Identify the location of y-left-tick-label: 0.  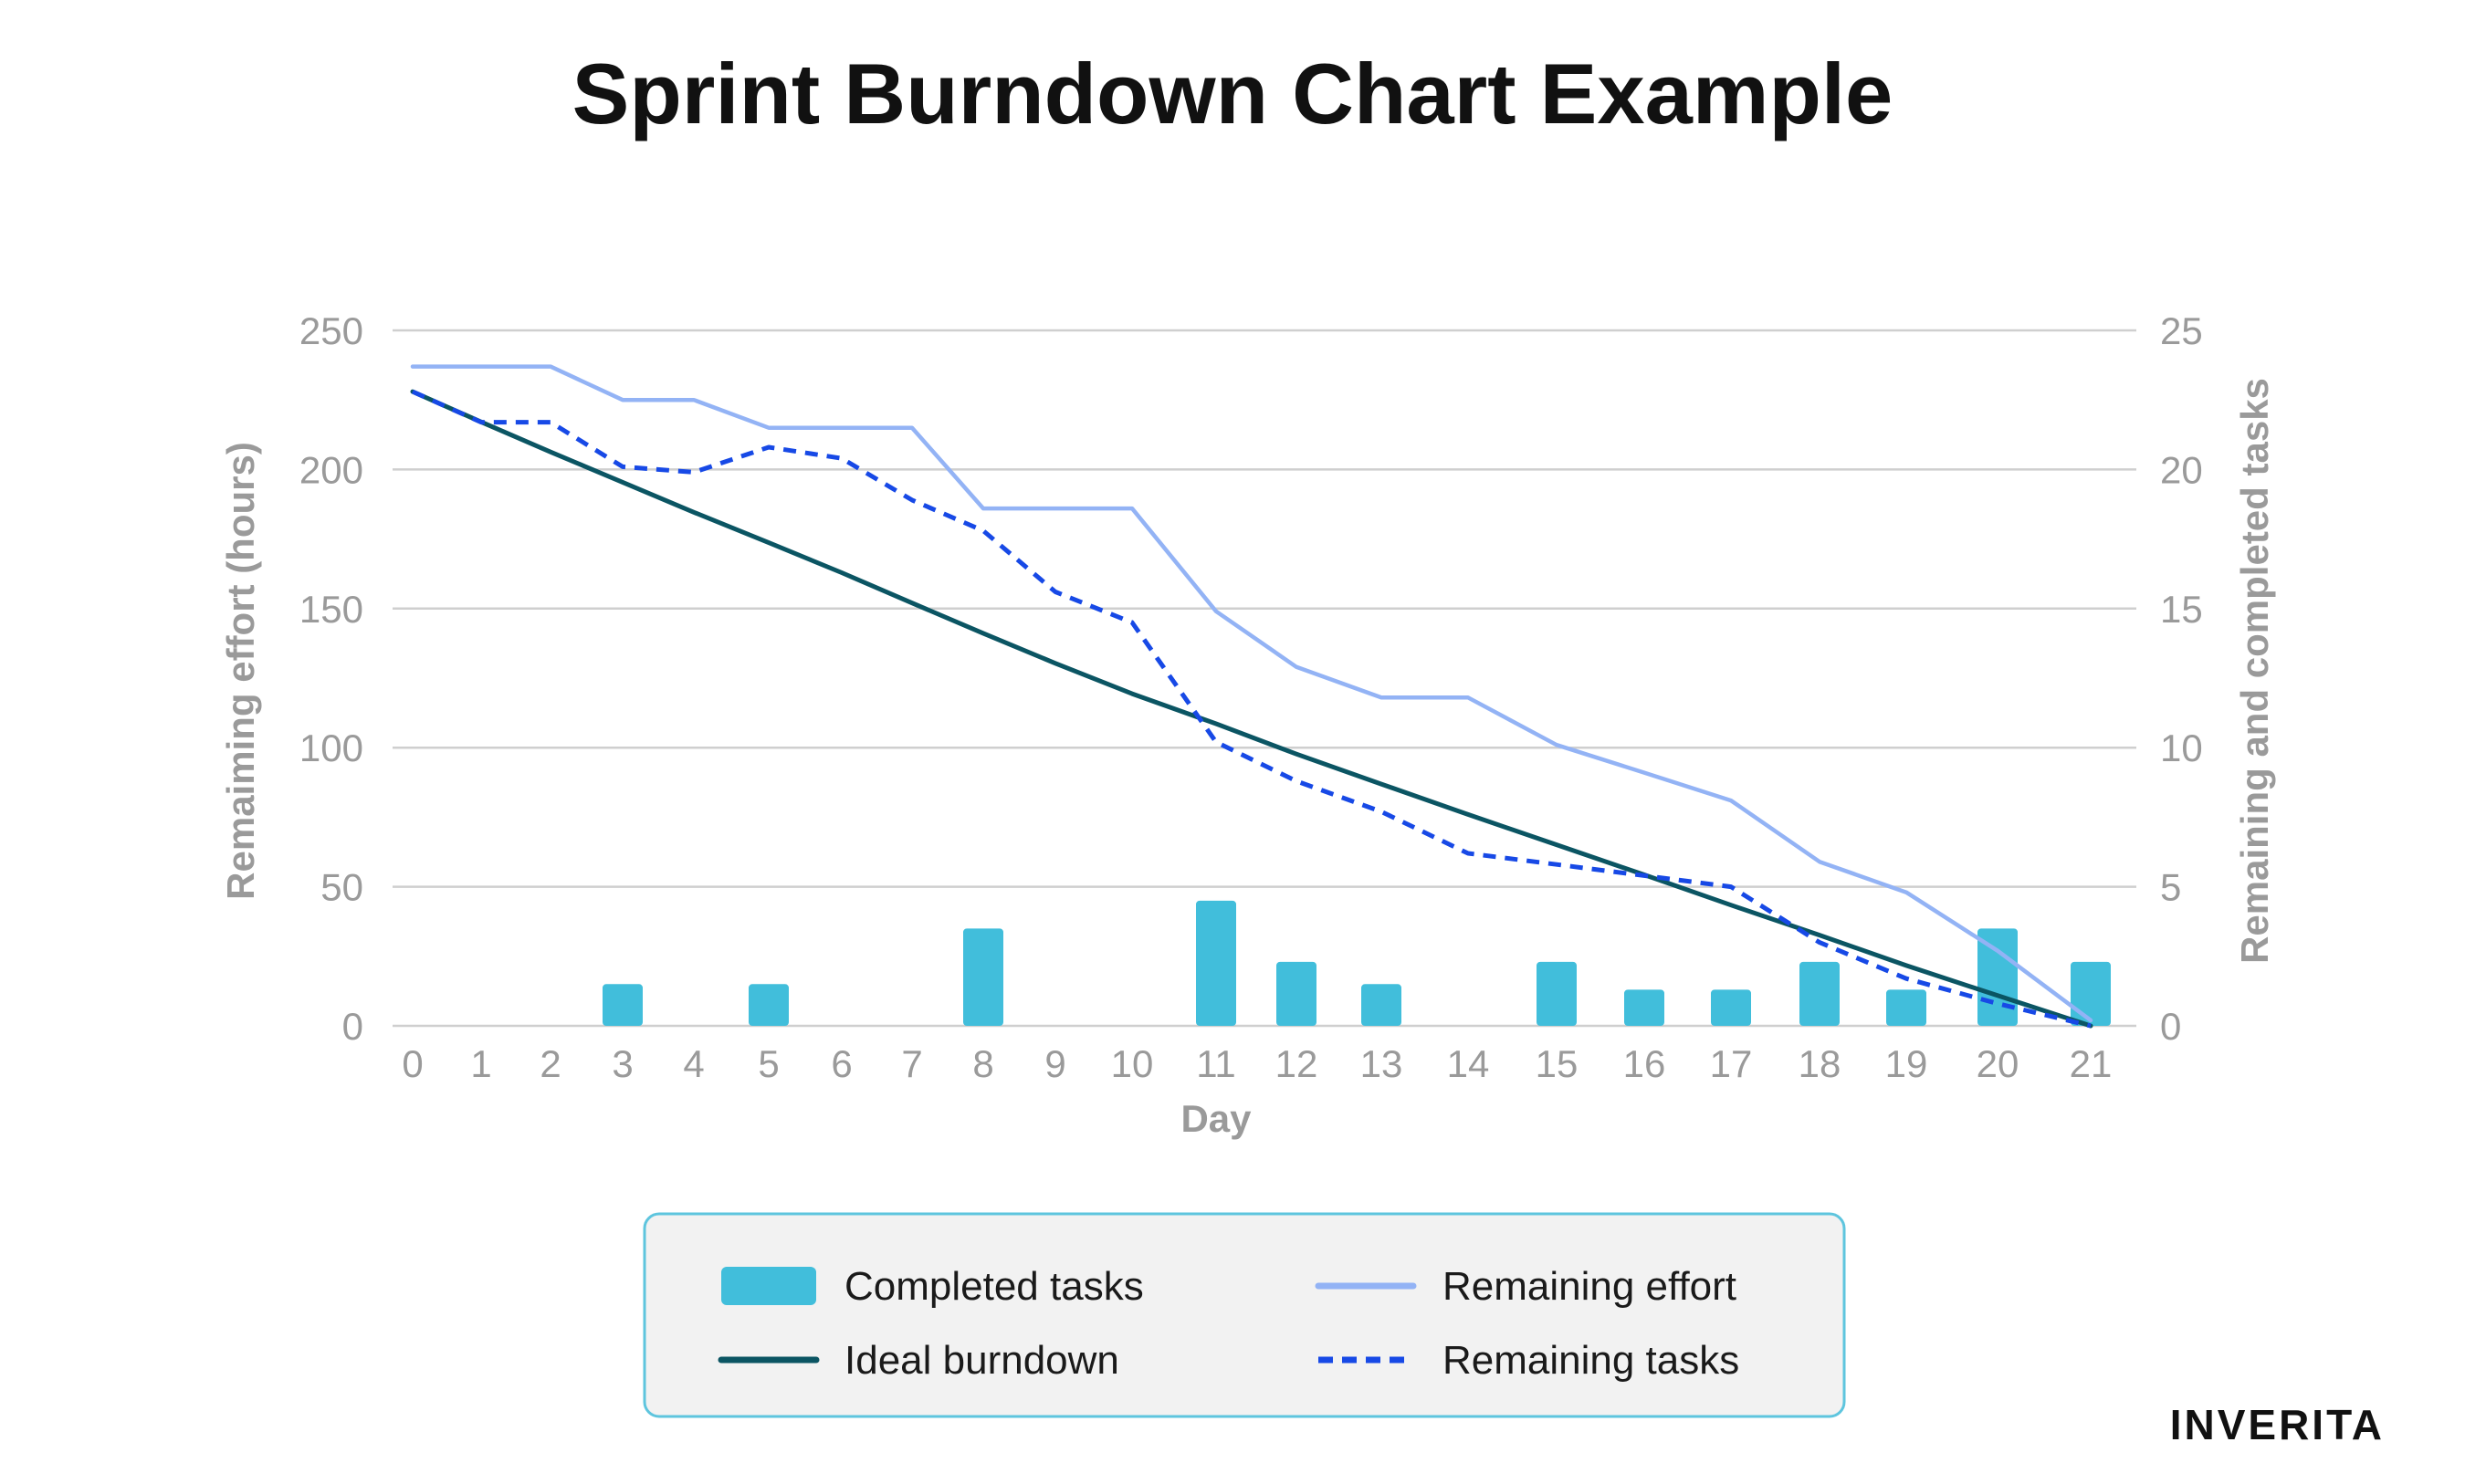
(352, 1026).